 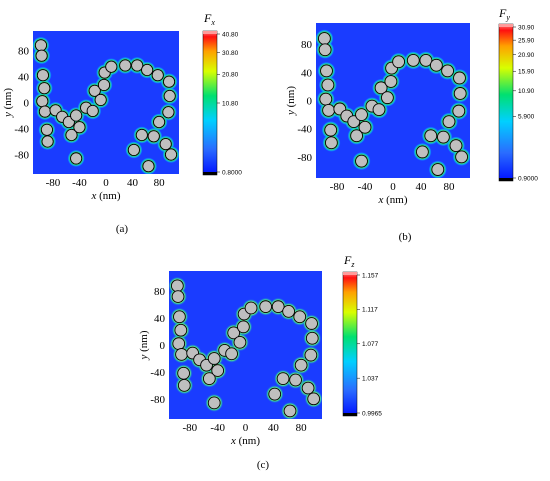 I want to click on colorbar-tick-label: 40.80, so click(x=230, y=34).